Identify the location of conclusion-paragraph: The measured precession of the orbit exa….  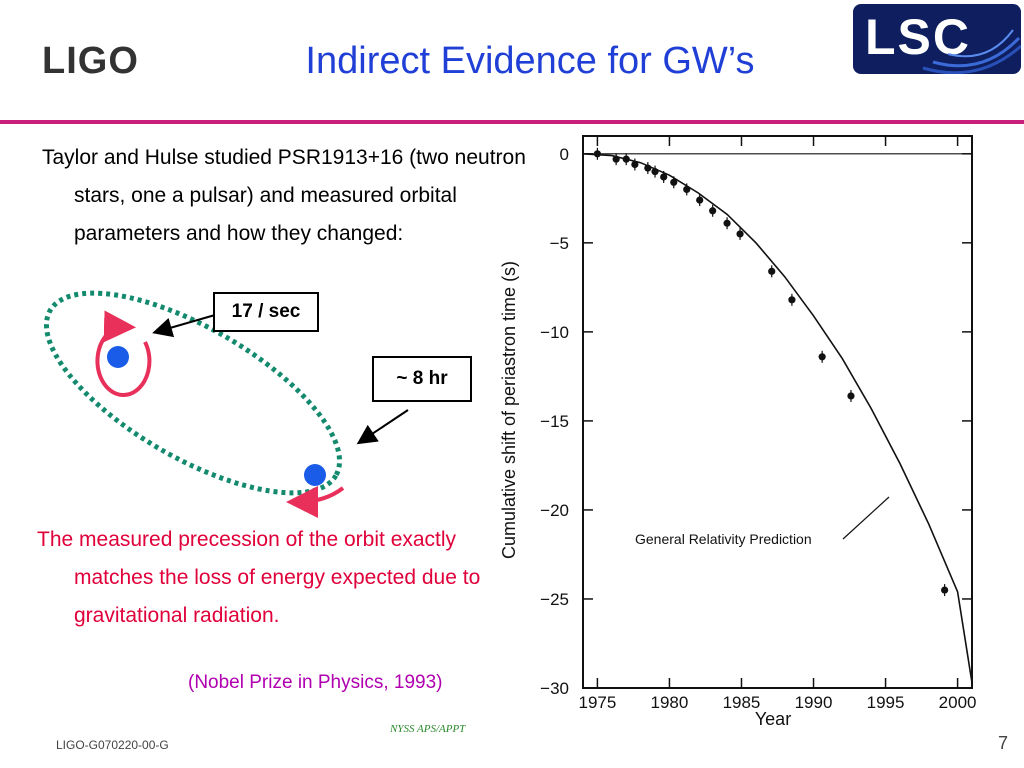
(259, 577).